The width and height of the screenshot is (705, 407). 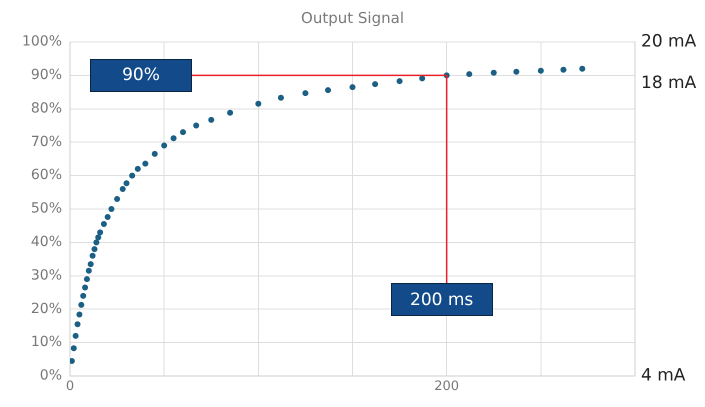 What do you see at coordinates (70, 386) in the screenshot?
I see `x-tick-label: 0` at bounding box center [70, 386].